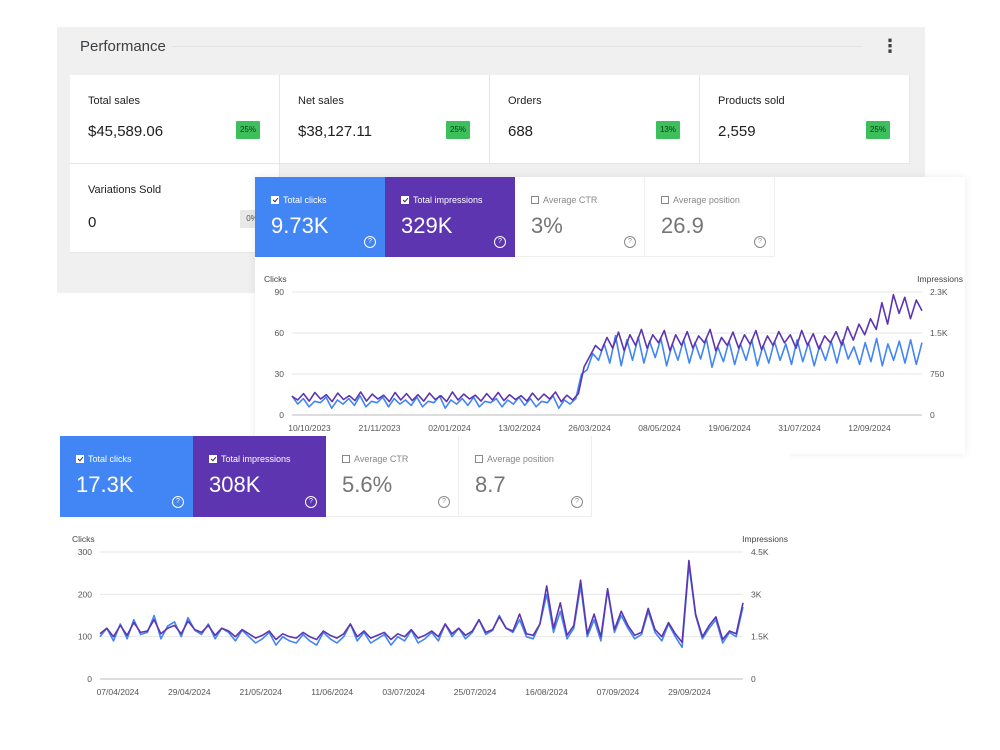 The height and width of the screenshot is (750, 1000). What do you see at coordinates (869, 428) in the screenshot?
I see `x-tick-label: 12/09/2024` at bounding box center [869, 428].